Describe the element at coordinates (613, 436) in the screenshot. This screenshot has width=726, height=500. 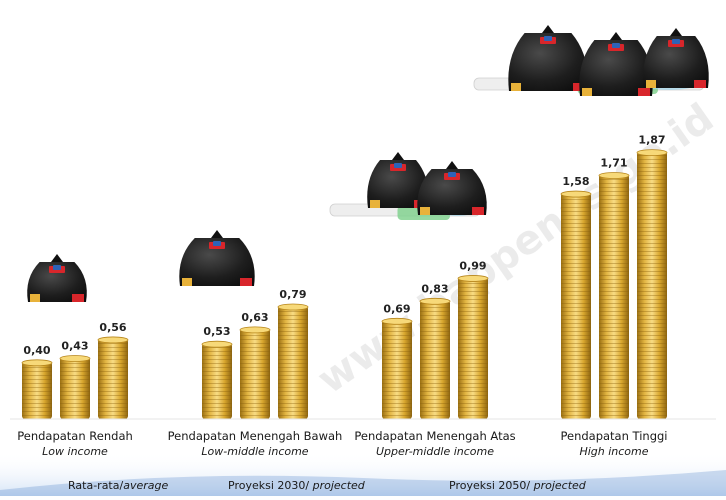
I see `category-label: Pendapatan Tinggi` at that location.